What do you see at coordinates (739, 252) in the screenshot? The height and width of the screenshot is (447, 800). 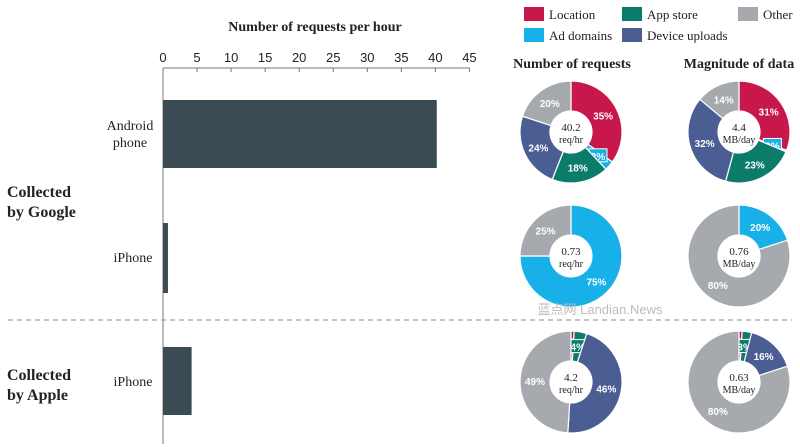 I see `donut-center-value: 0.76` at bounding box center [739, 252].